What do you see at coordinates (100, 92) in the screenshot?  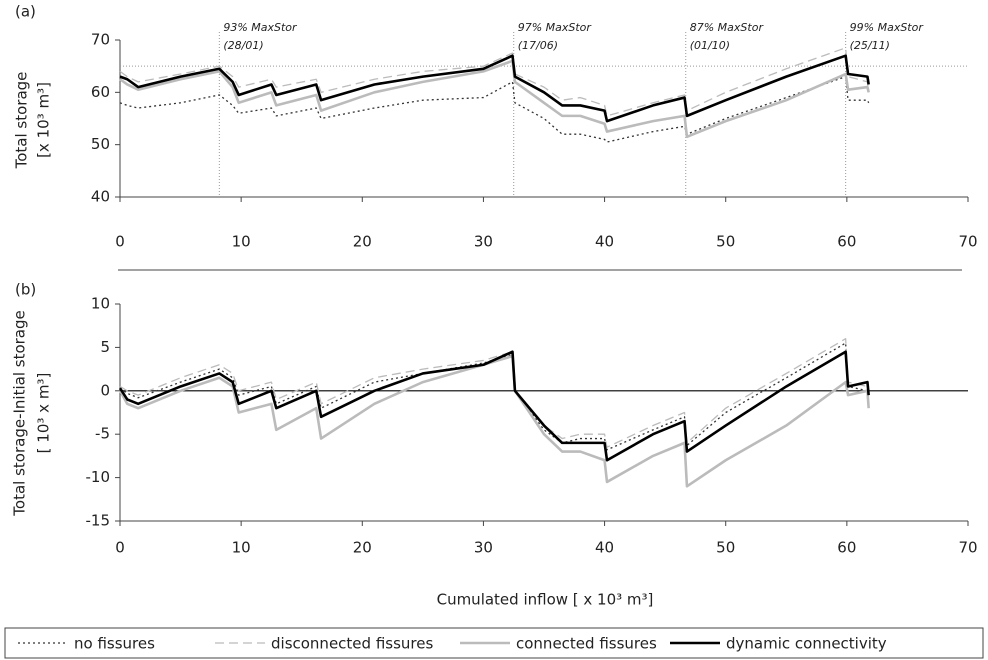 I see `y-tick-label: 60` at bounding box center [100, 92].